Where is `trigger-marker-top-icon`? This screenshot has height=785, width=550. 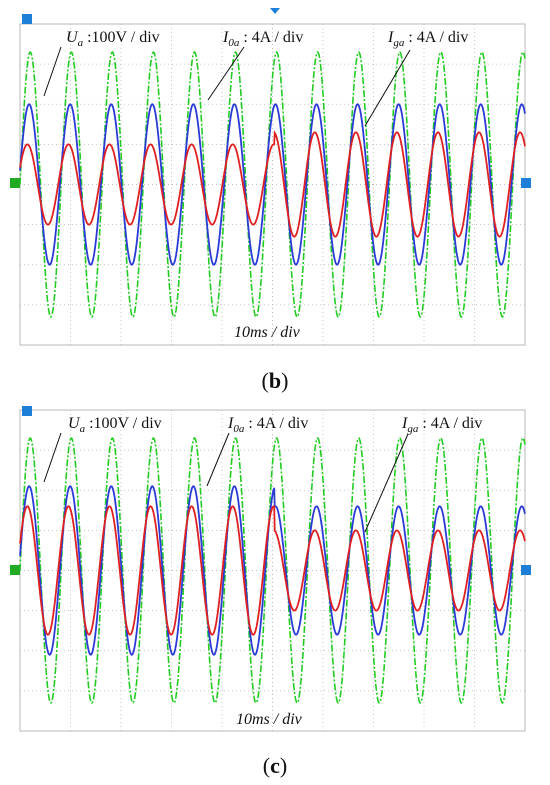 trigger-marker-top-icon is located at coordinates (275, 11).